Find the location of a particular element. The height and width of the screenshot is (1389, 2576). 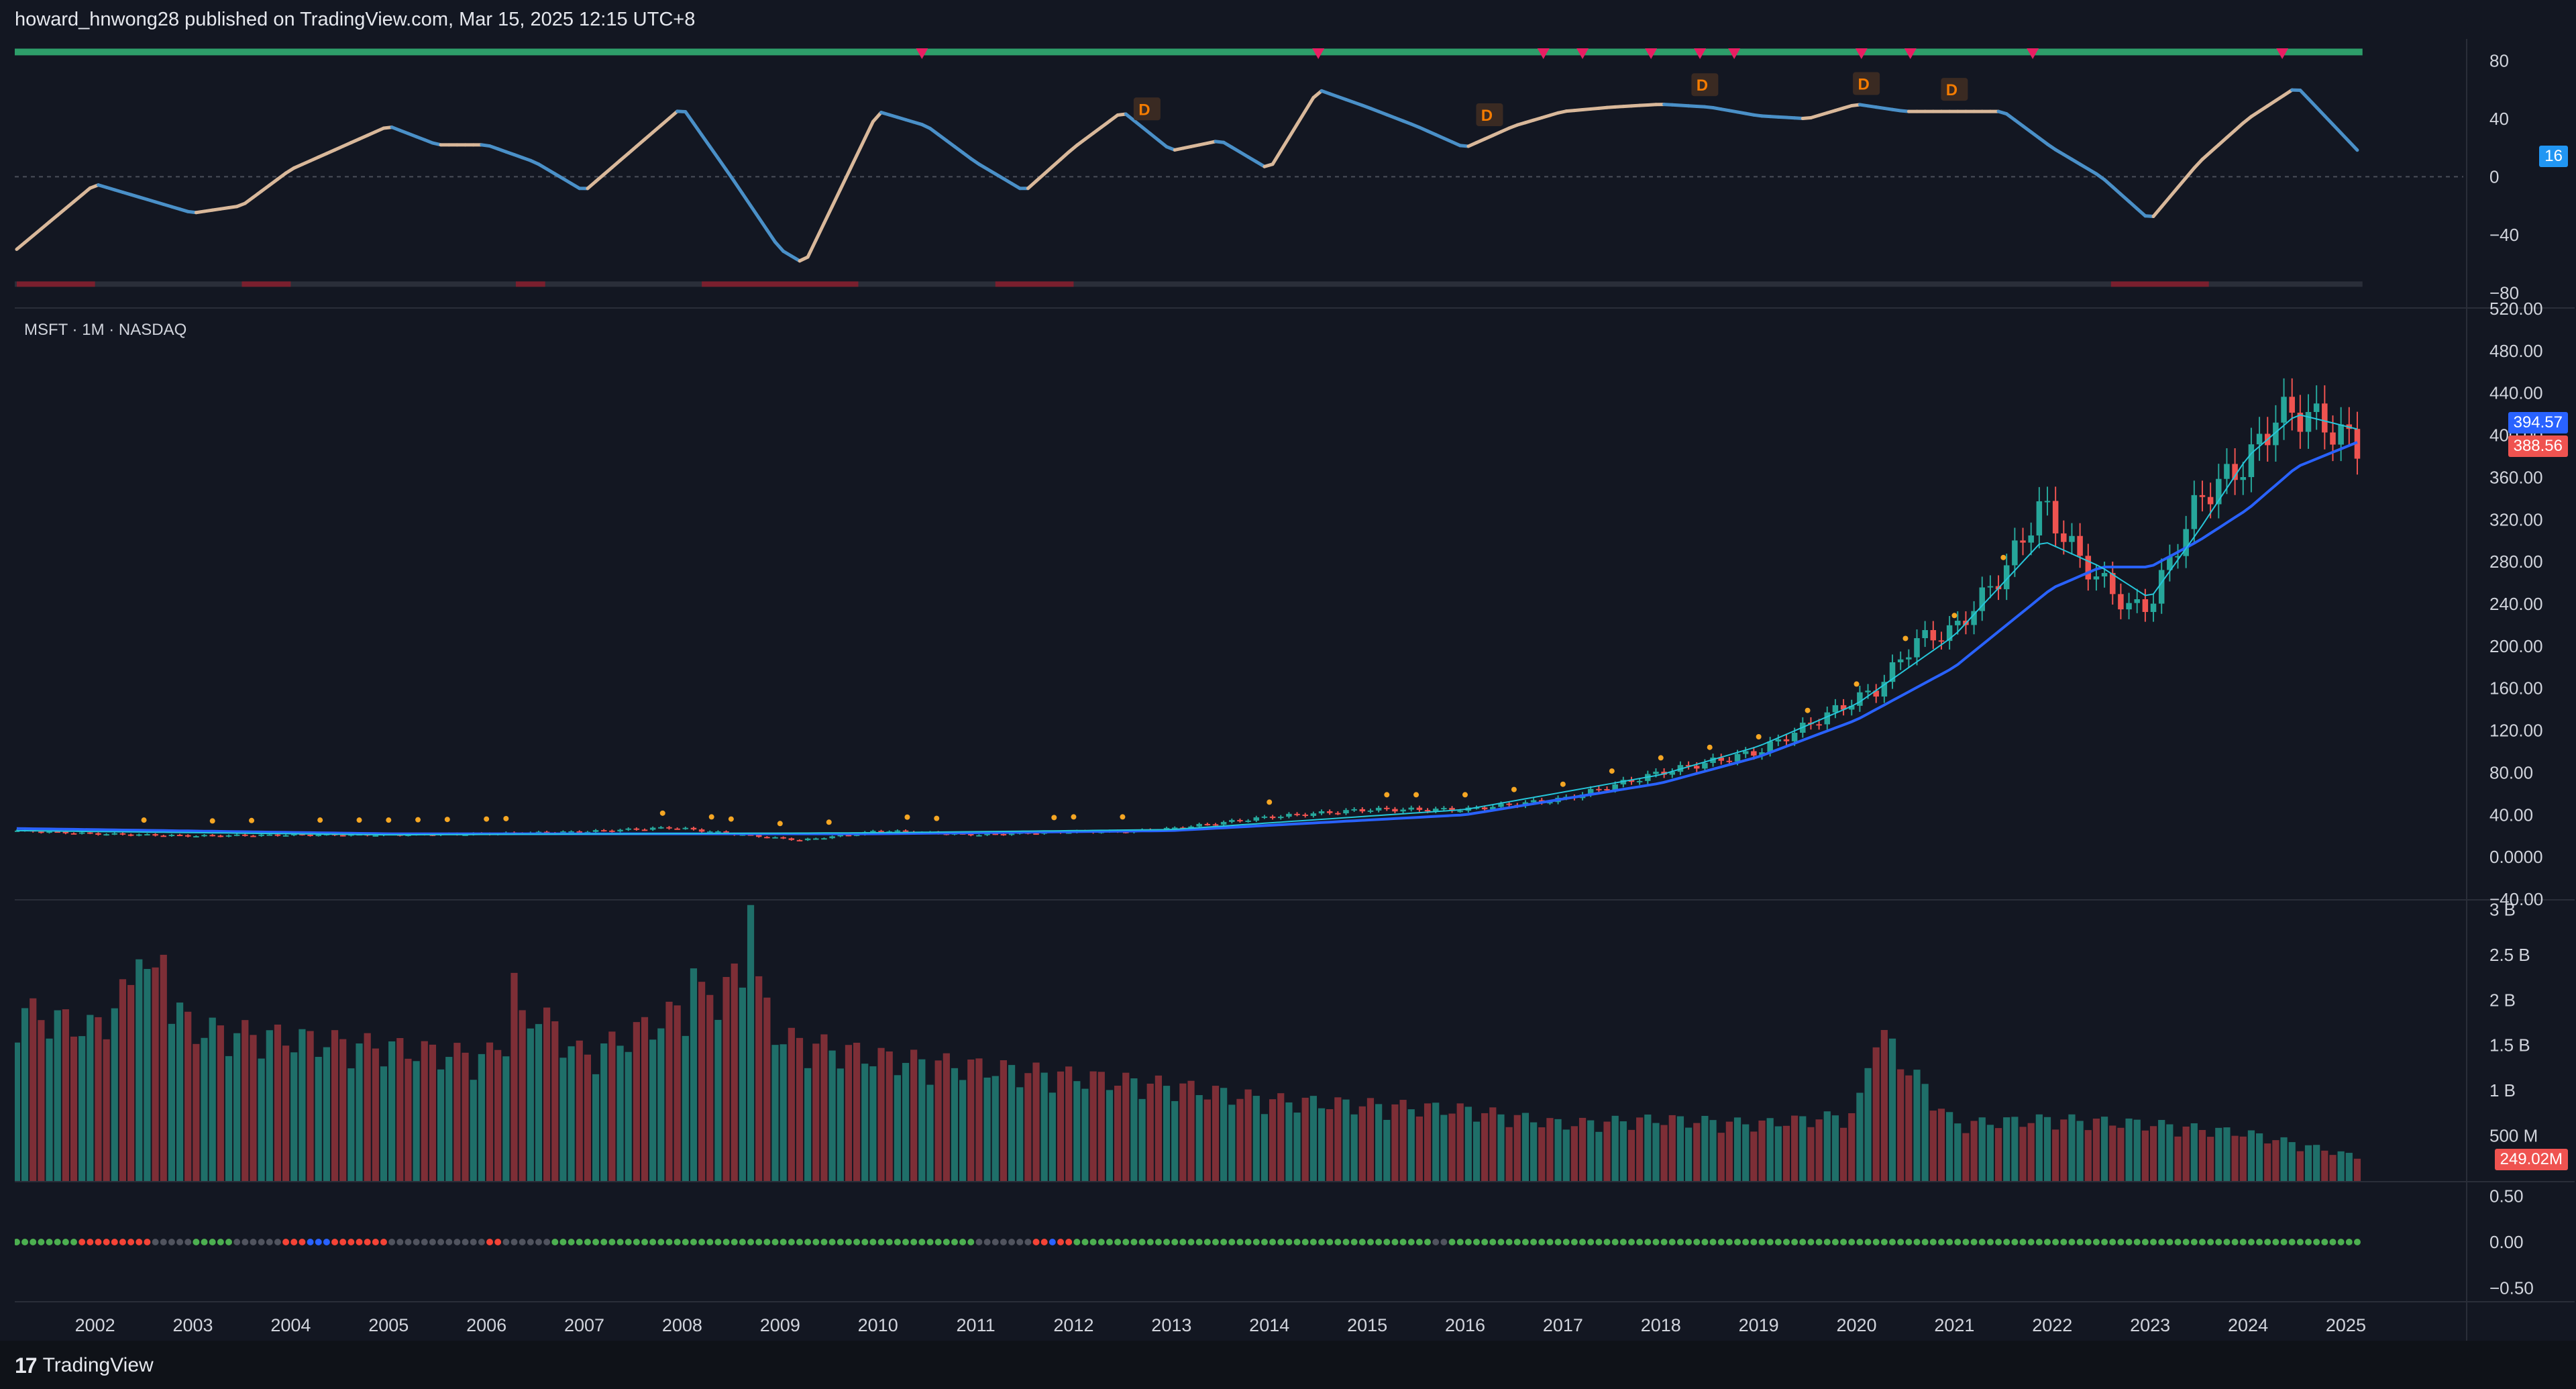

volume-y-tick-label: 1.5 B is located at coordinates (2509, 1045).